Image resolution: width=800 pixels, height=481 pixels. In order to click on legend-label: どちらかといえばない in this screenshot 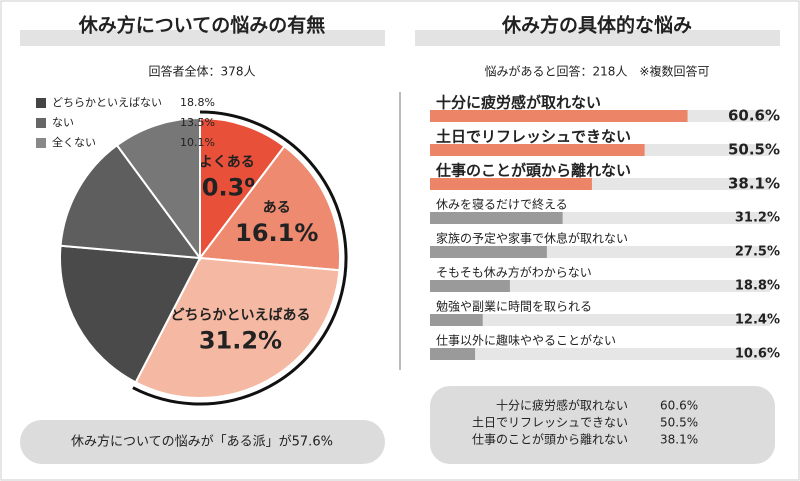, I will do `click(107, 102)`.